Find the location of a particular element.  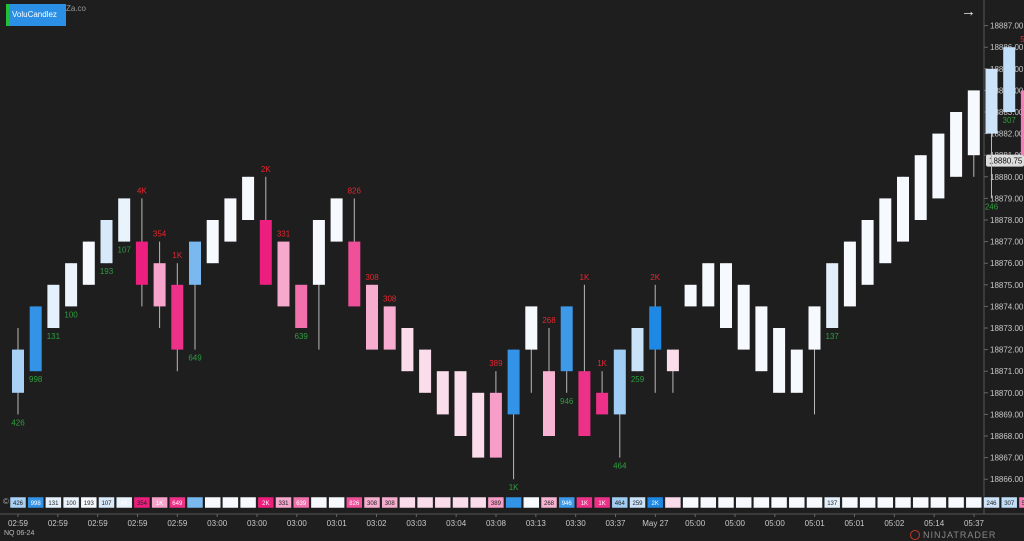

volume-label: 4K is located at coordinates (142, 190).